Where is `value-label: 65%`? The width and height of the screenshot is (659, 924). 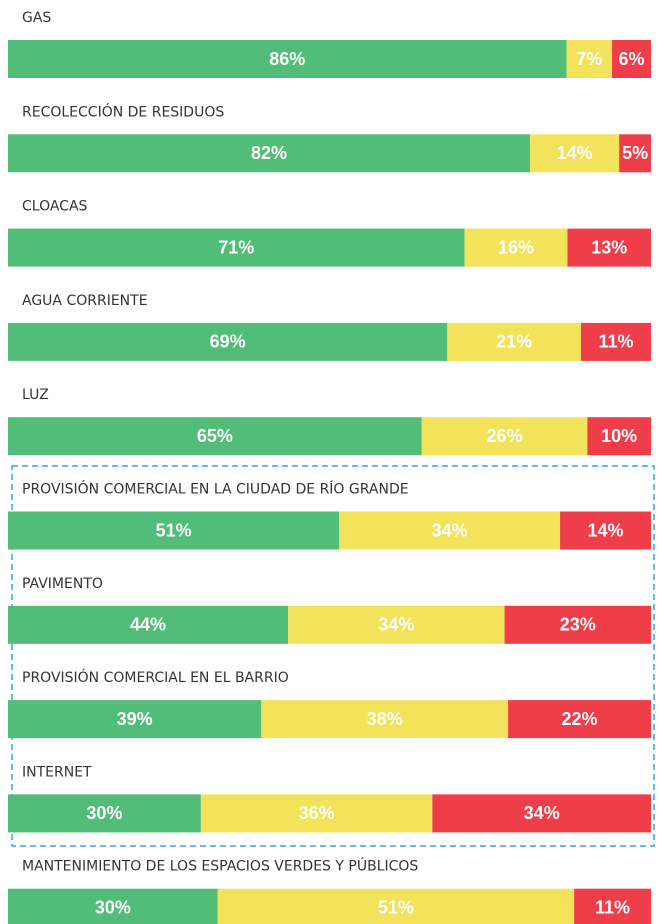 value-label: 65% is located at coordinates (215, 436).